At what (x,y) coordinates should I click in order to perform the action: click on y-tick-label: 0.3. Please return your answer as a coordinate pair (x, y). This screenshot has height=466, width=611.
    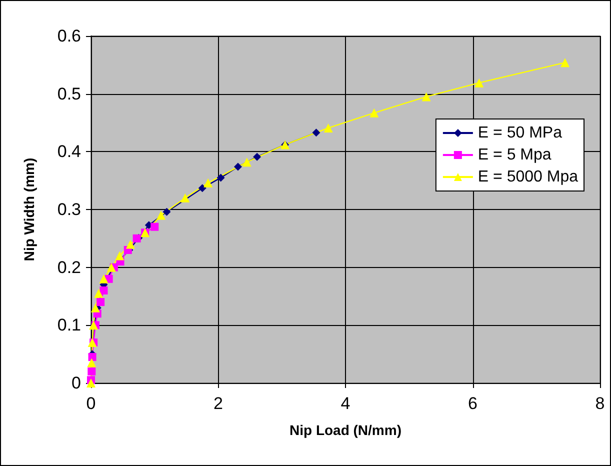
    Looking at the image, I should click on (69, 209).